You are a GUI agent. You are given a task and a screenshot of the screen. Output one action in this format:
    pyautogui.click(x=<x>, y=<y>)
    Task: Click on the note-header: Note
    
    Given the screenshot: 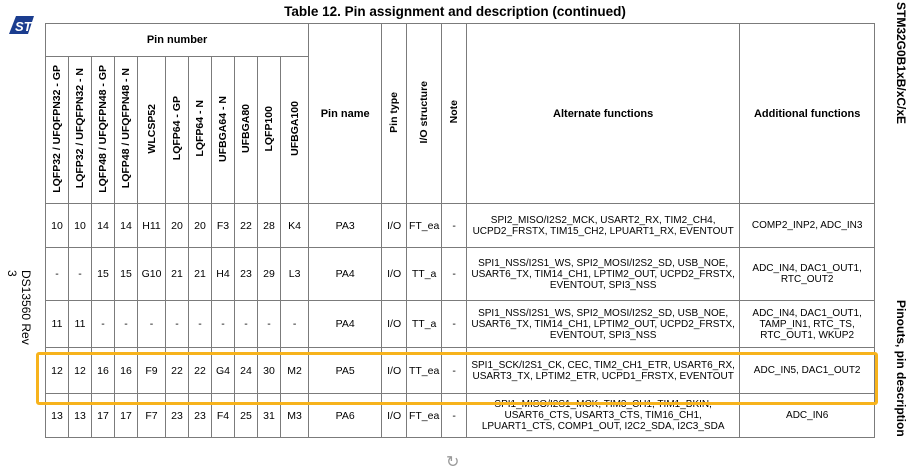 What is the action you would take?
    pyautogui.click(x=454, y=113)
    